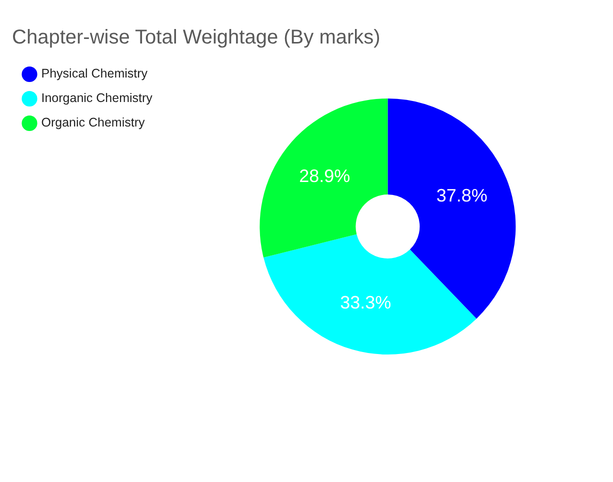 The width and height of the screenshot is (613, 482). Describe the element at coordinates (324, 176) in the screenshot. I see `data-label: 28.9%` at that location.